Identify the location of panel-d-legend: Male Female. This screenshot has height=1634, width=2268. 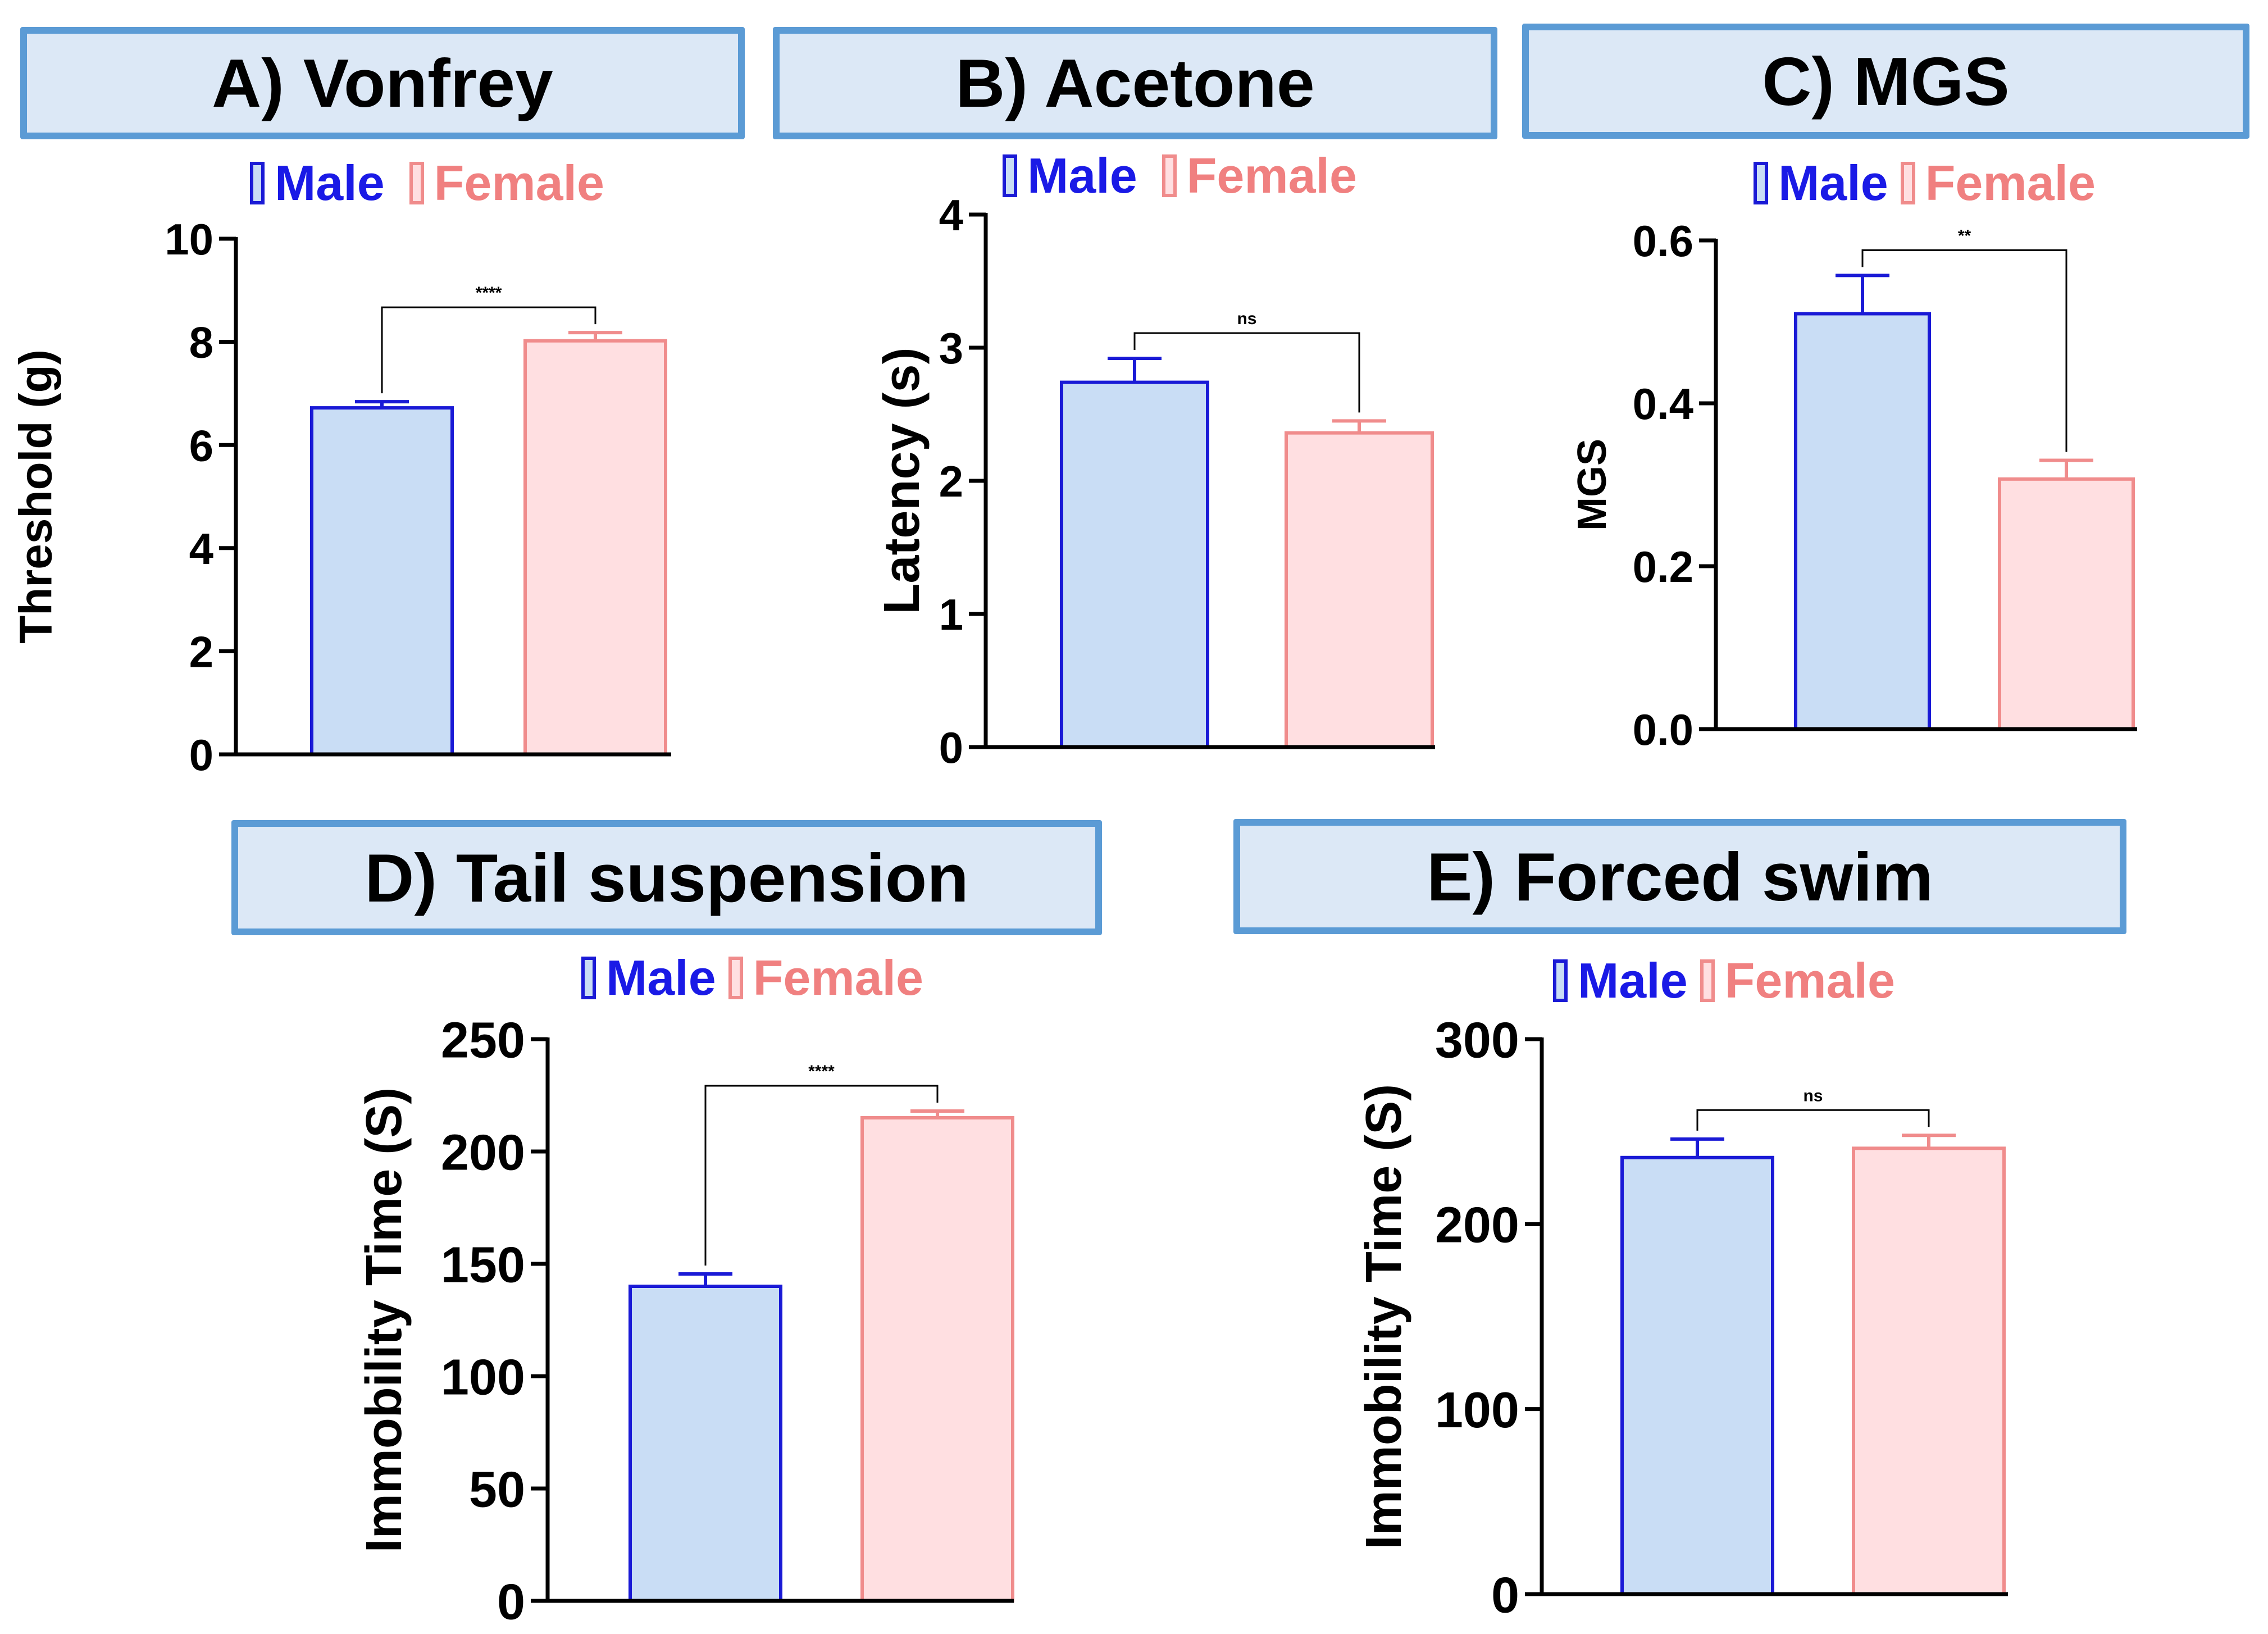
(765, 978).